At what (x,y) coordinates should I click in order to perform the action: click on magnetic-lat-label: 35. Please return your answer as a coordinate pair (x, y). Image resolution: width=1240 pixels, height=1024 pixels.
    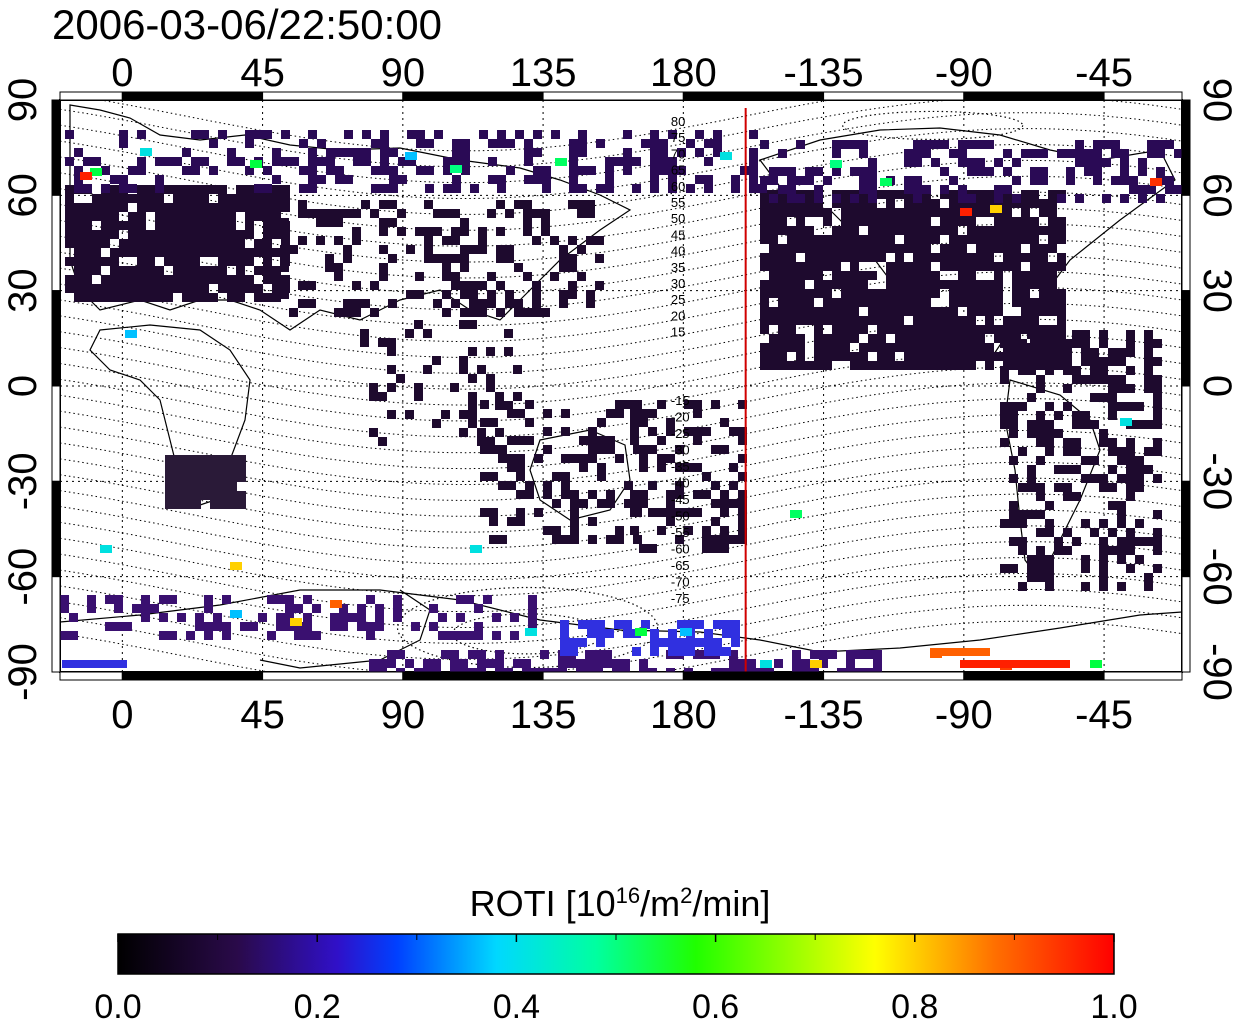
    Looking at the image, I should click on (678, 267).